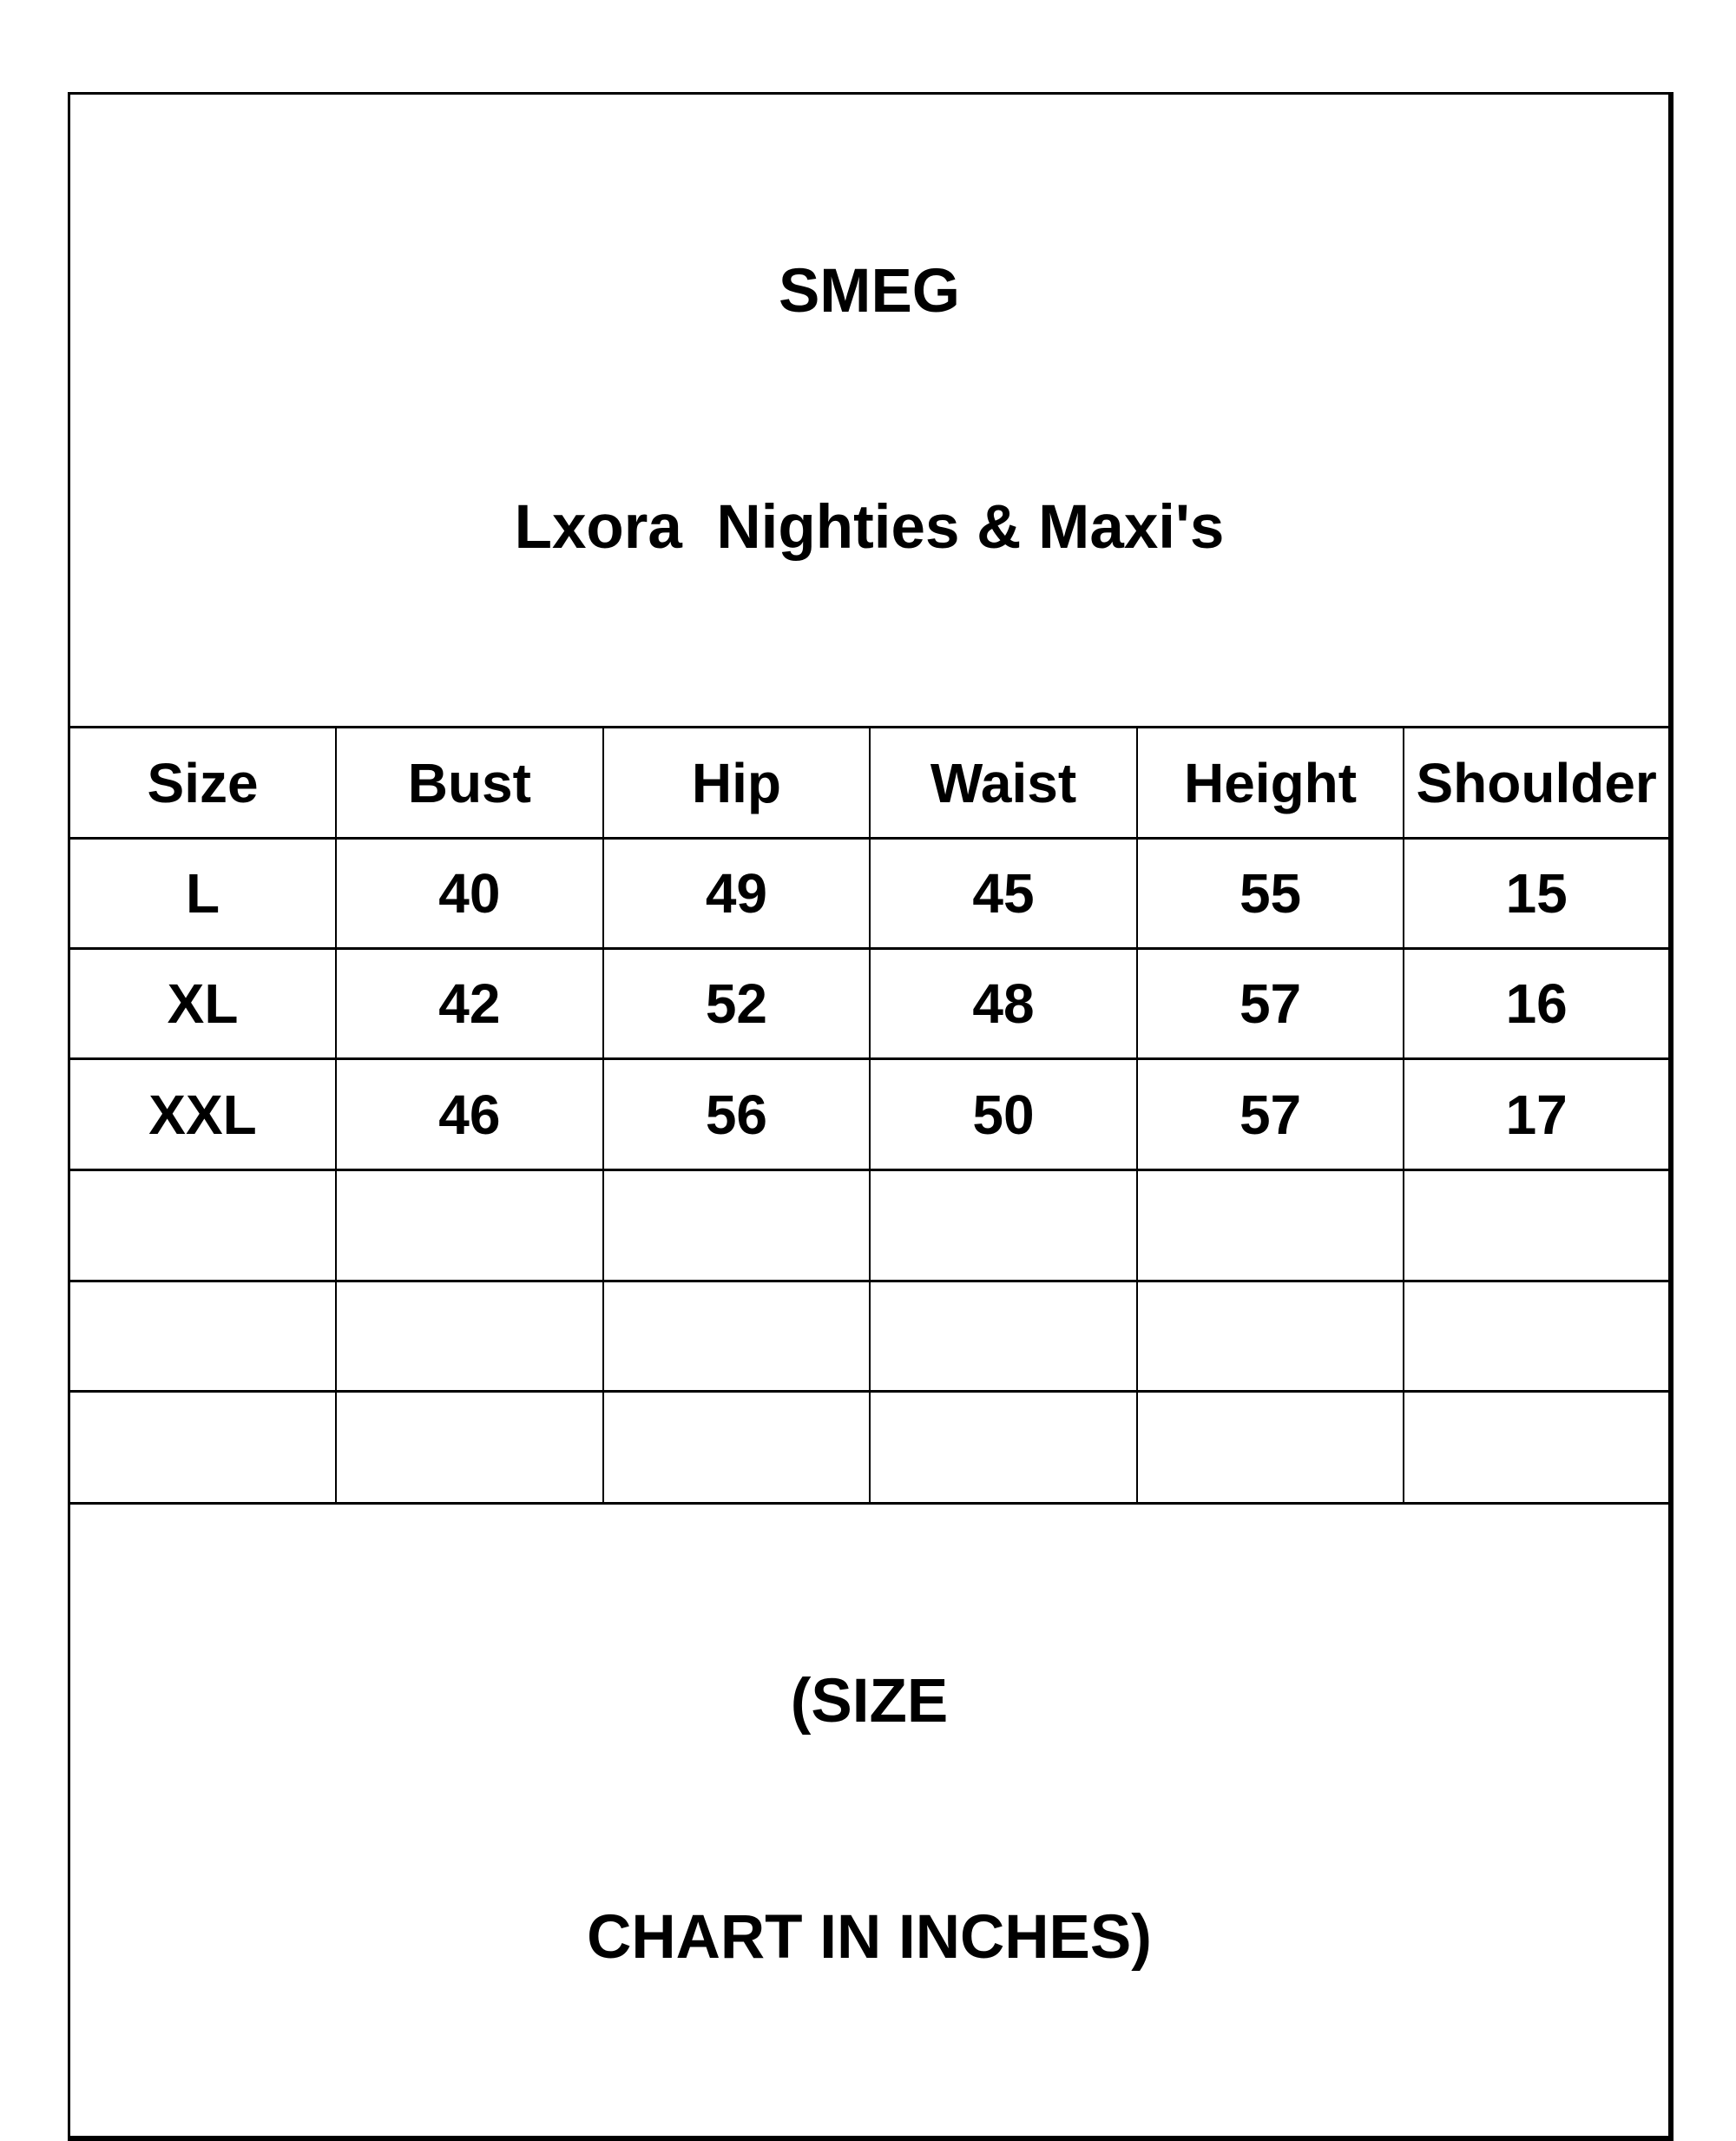 This screenshot has height=2141, width=1736. Describe the element at coordinates (1003, 1114) in the screenshot. I see `cell-waist-xxl: 50` at that location.